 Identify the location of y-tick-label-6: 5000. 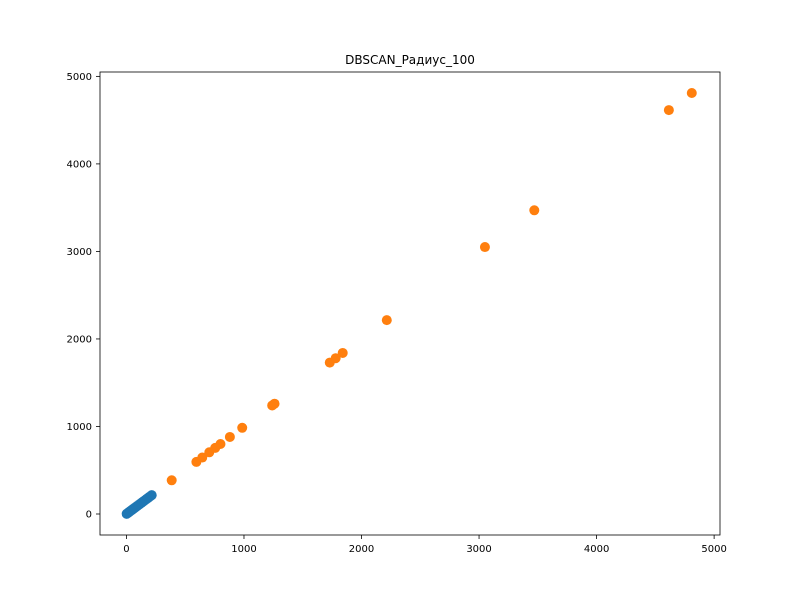
(79, 77).